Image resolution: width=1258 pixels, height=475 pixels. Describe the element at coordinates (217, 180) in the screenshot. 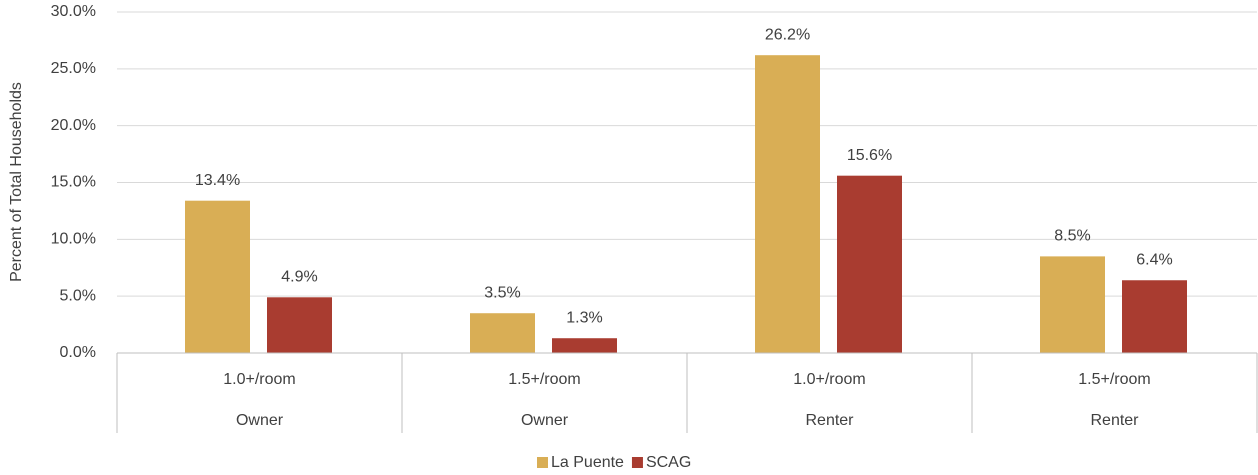

I see `data-label: 13.4%` at that location.